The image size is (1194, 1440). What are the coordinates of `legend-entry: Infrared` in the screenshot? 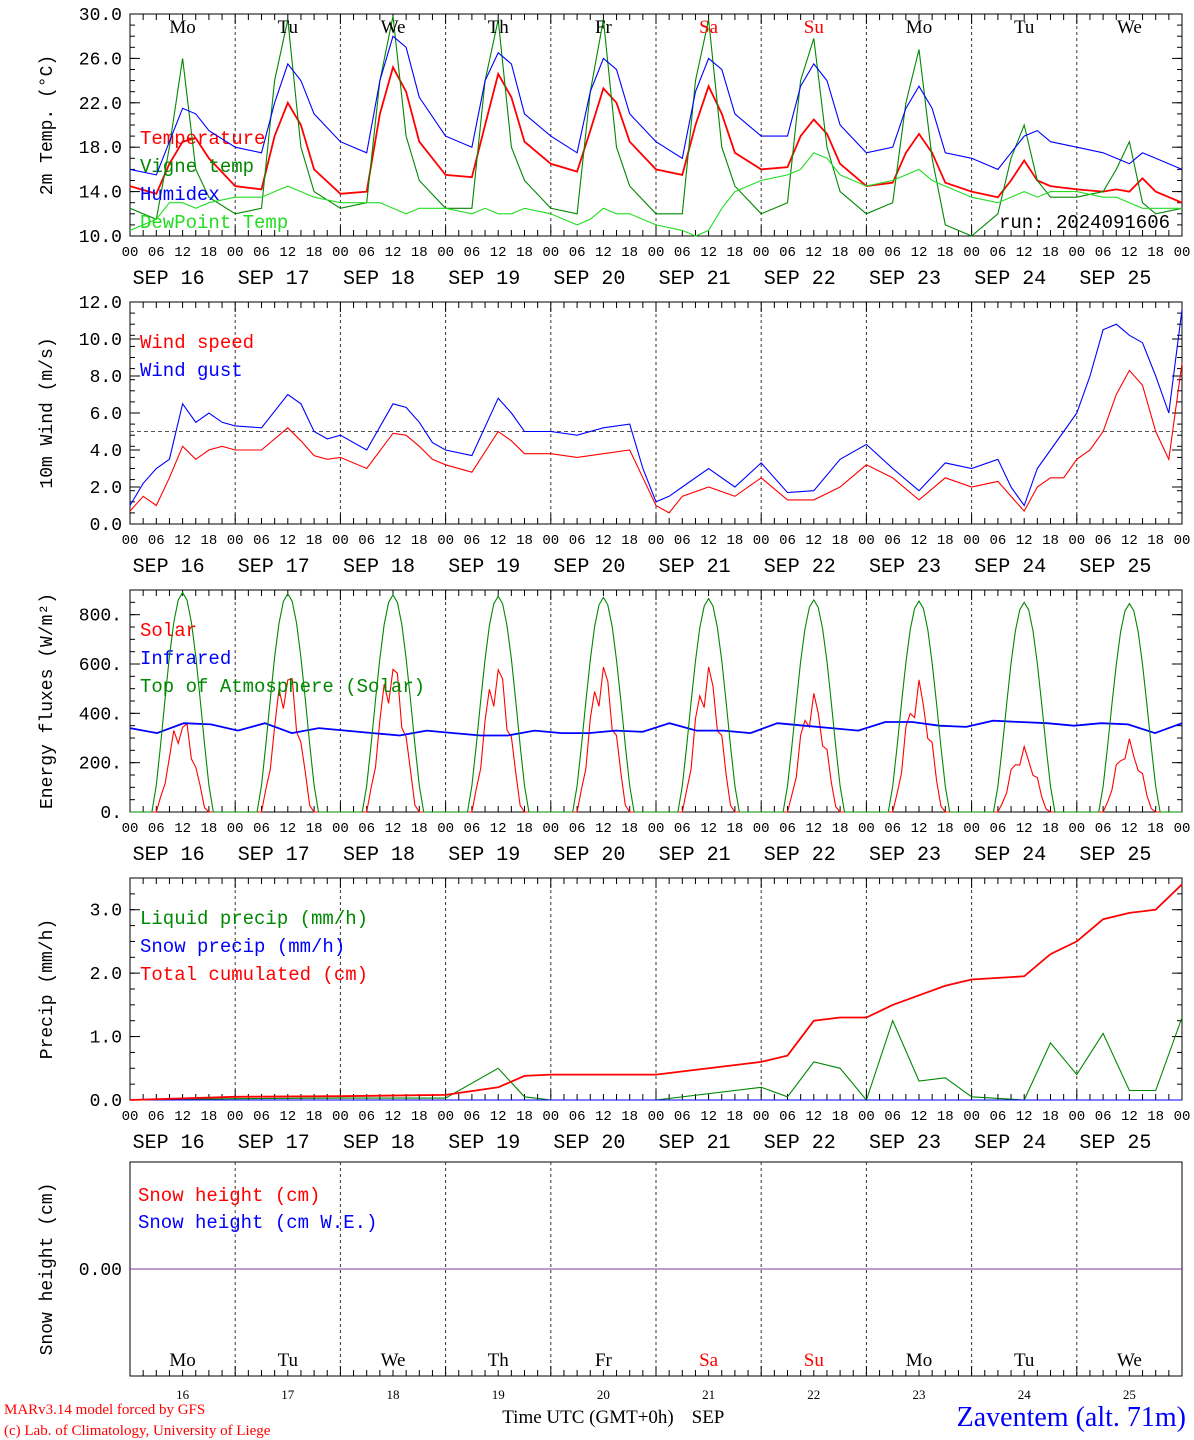 It's located at (185, 659).